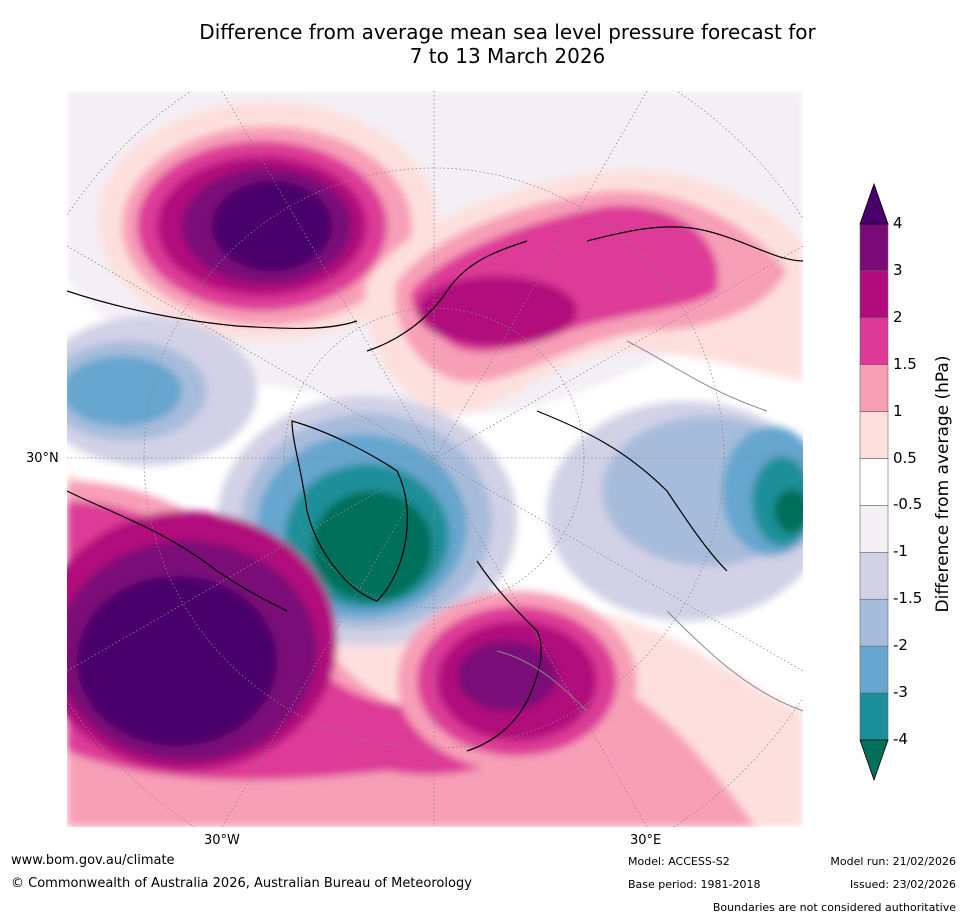 The height and width of the screenshot is (919, 965). I want to click on lon-label-30e: 30°E, so click(646, 840).